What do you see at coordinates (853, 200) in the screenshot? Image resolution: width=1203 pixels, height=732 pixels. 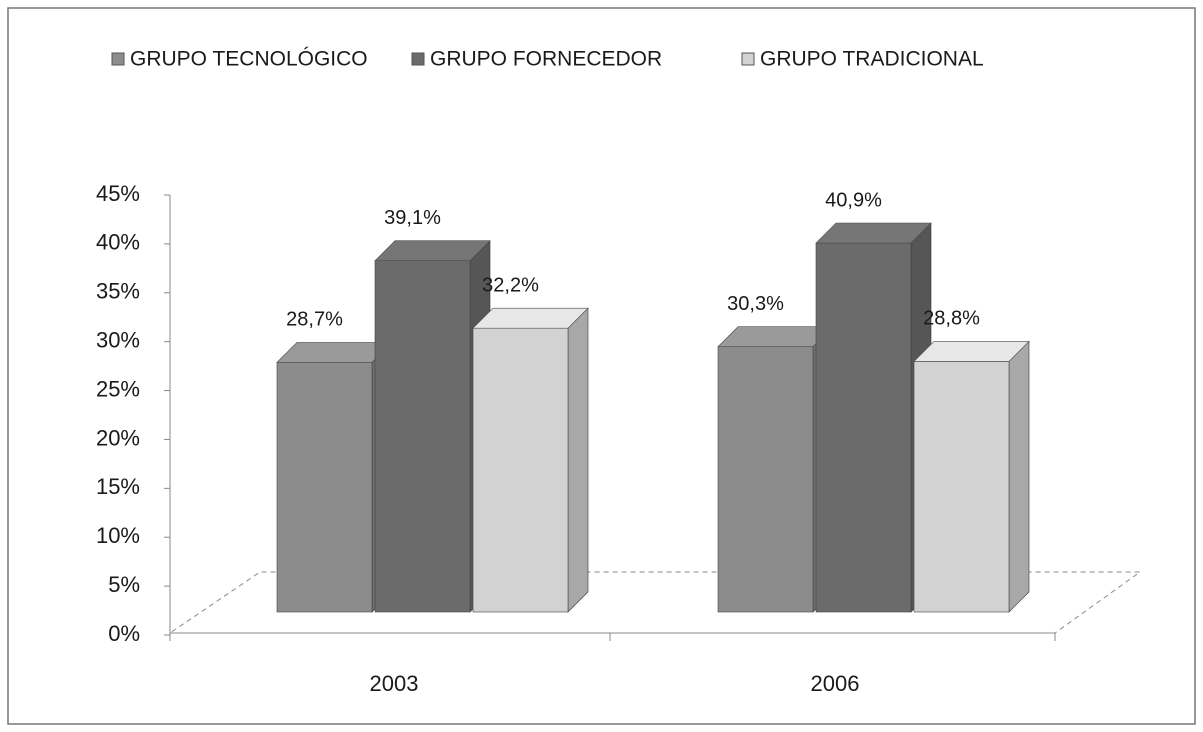 I see `value-label: 40,9%` at bounding box center [853, 200].